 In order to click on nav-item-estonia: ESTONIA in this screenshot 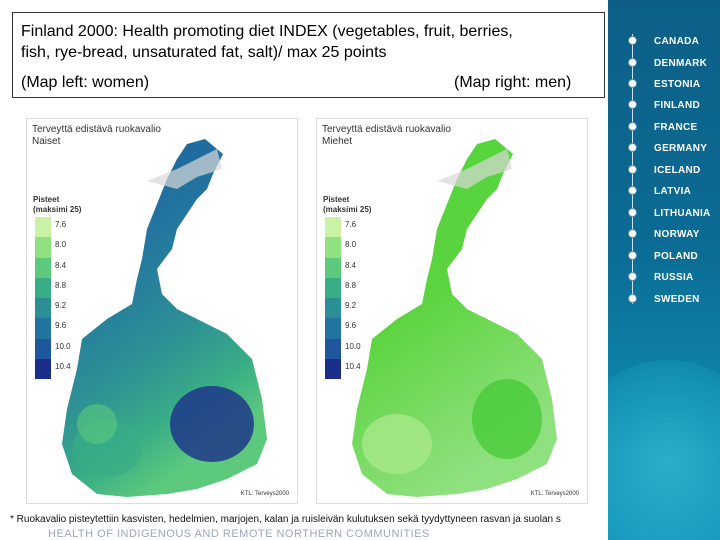, I will do `click(677, 84)`.